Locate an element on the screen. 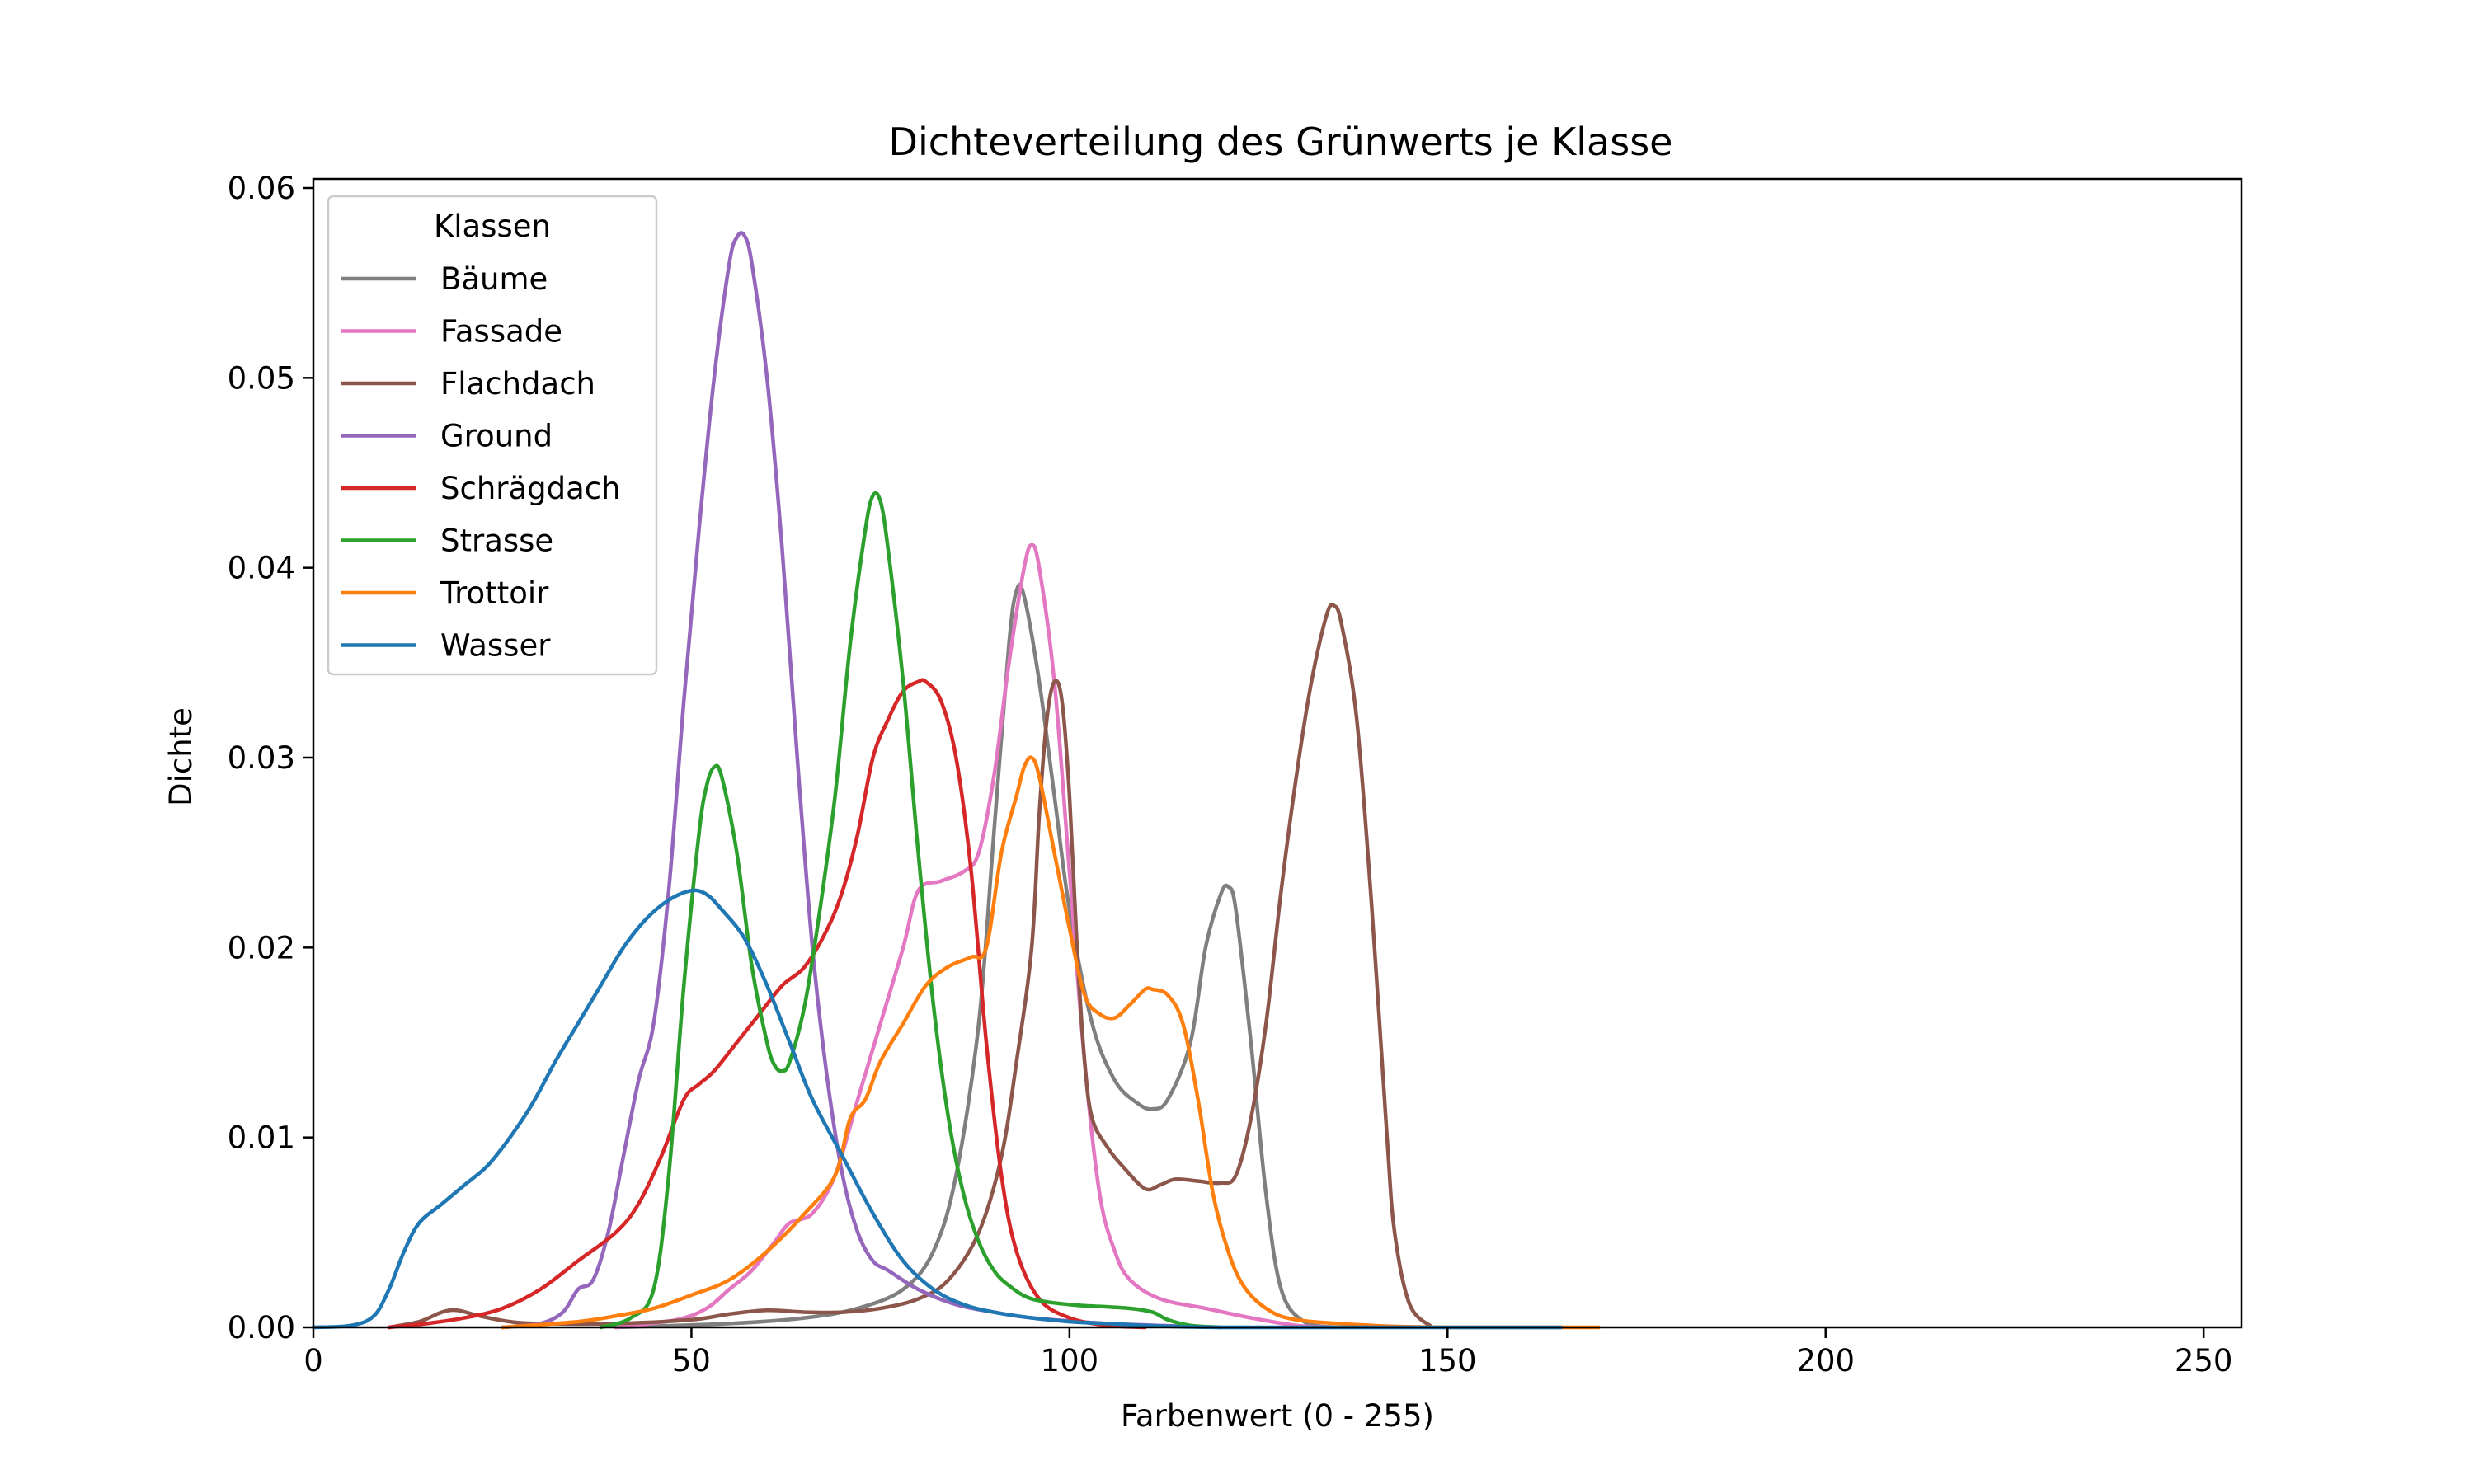  legend-label: Ground is located at coordinates (496, 436).